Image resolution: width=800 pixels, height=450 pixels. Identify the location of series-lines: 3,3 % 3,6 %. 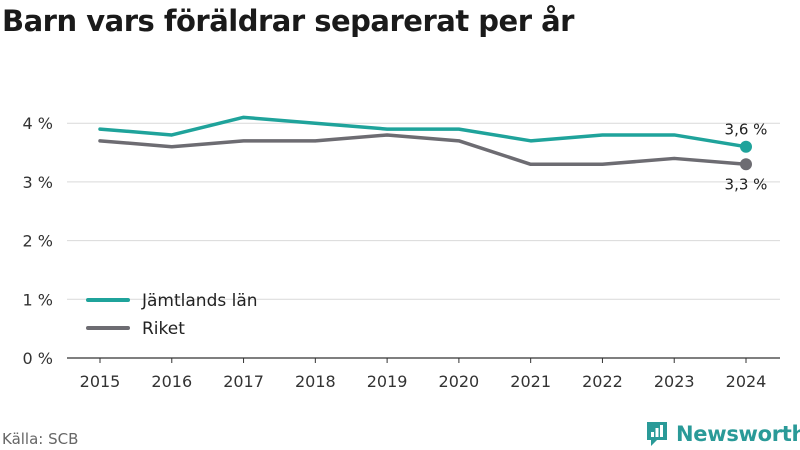
(433, 154).